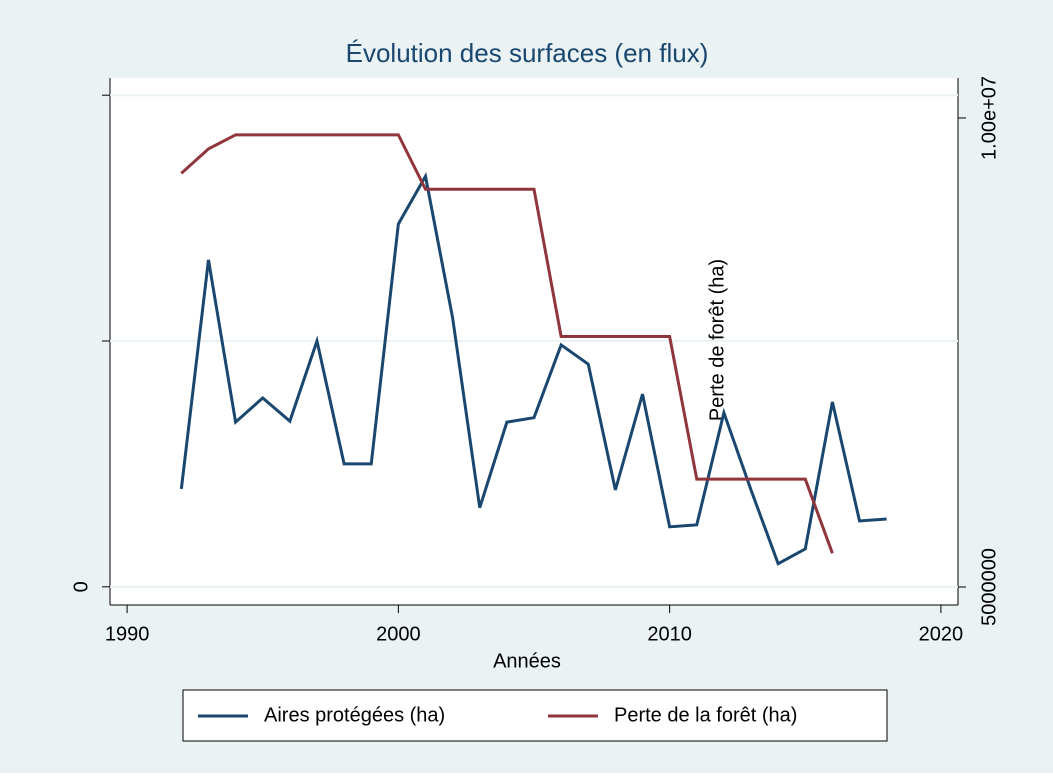 This screenshot has width=1053, height=778. Describe the element at coordinates (81, 586) in the screenshot. I see `y-tick-label: 0` at that location.